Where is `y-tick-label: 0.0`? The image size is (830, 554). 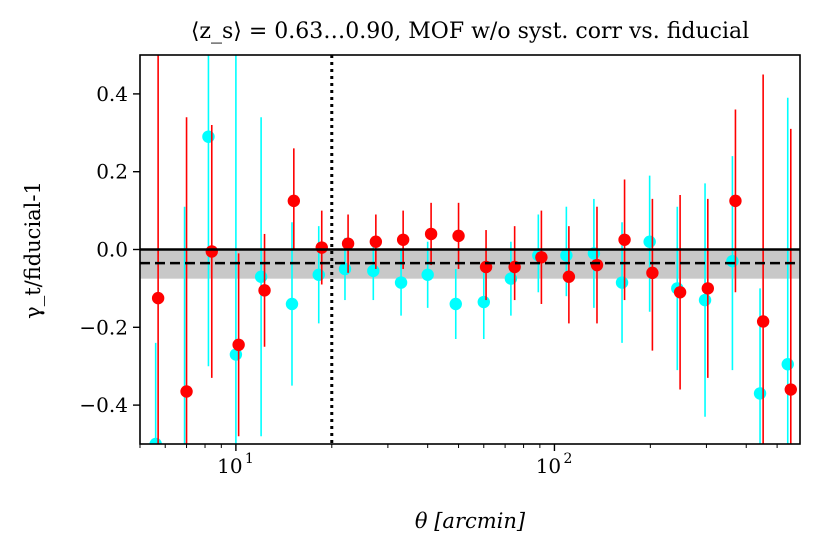 y-tick-label: 0.0 is located at coordinates (112, 250).